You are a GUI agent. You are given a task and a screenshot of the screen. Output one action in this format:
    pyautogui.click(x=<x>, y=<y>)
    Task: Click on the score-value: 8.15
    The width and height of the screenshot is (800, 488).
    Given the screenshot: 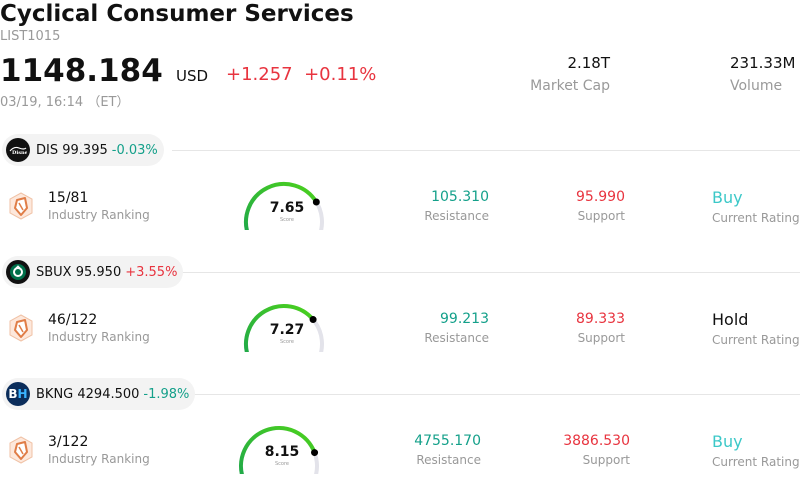 What is the action you would take?
    pyautogui.click(x=282, y=452)
    